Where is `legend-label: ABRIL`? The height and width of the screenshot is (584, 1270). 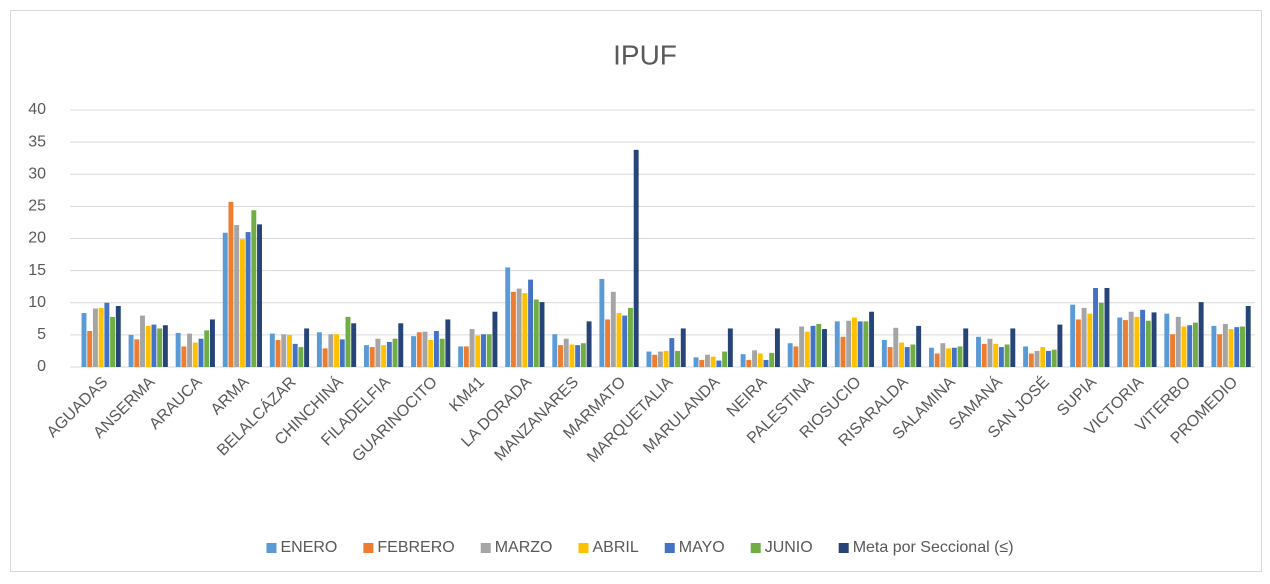 legend-label: ABRIL is located at coordinates (616, 547).